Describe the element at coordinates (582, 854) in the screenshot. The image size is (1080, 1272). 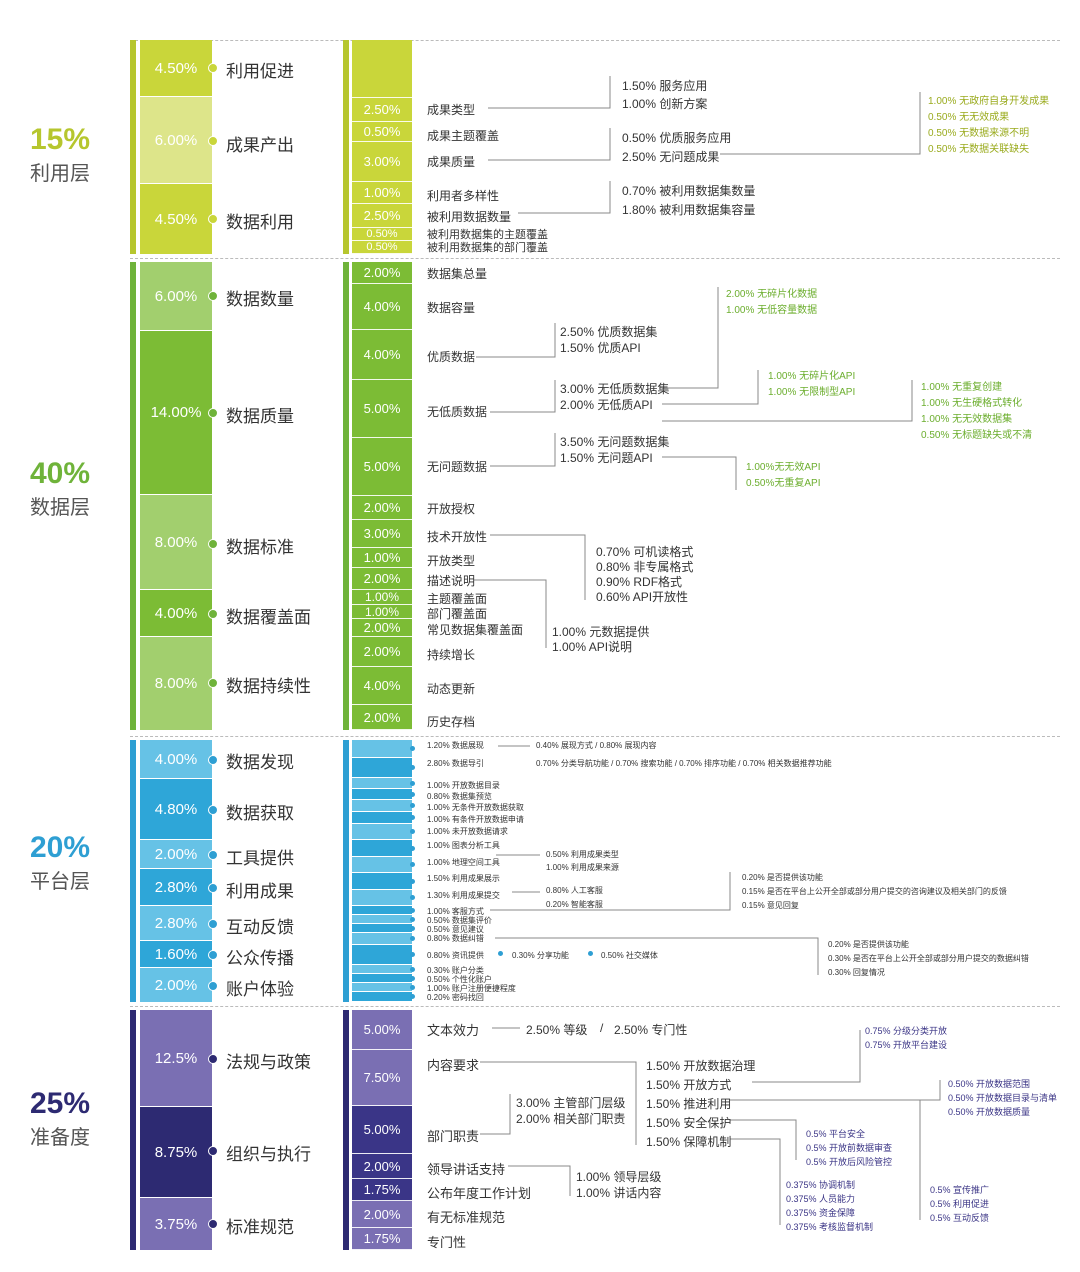
I see `note: 0.50% 利用成果类型` at that location.